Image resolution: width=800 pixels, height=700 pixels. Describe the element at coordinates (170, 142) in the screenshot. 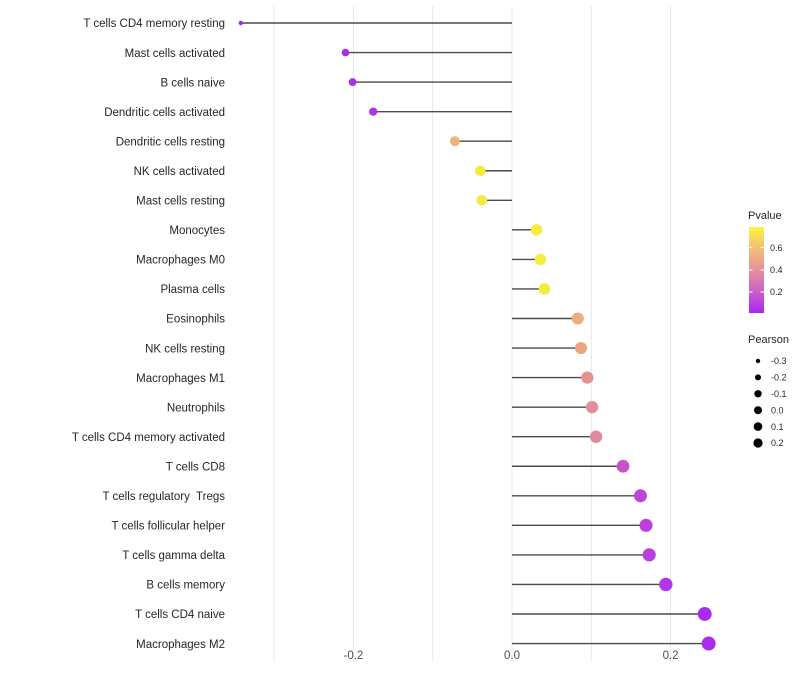

I see `y-axis-label: Dendritic cells resting` at that location.